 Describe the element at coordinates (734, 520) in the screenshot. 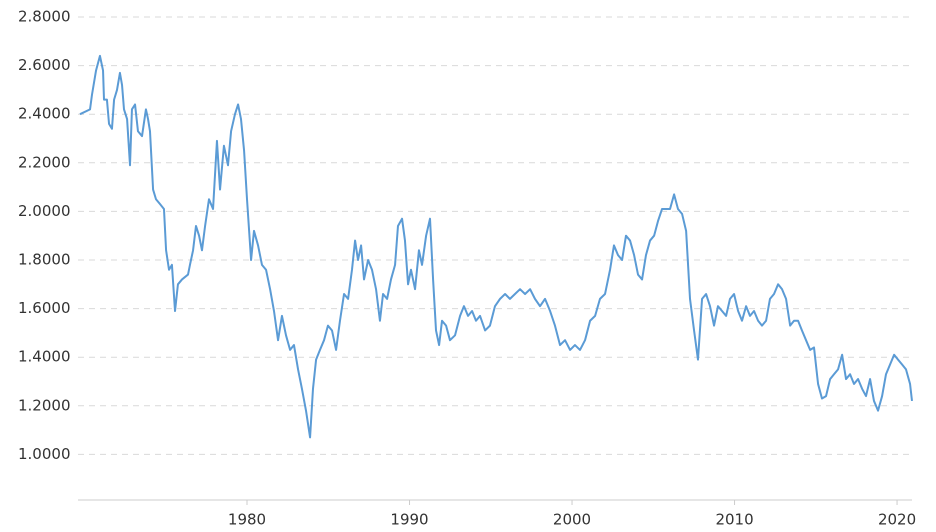

I see `x-tick-label: 2010` at that location.